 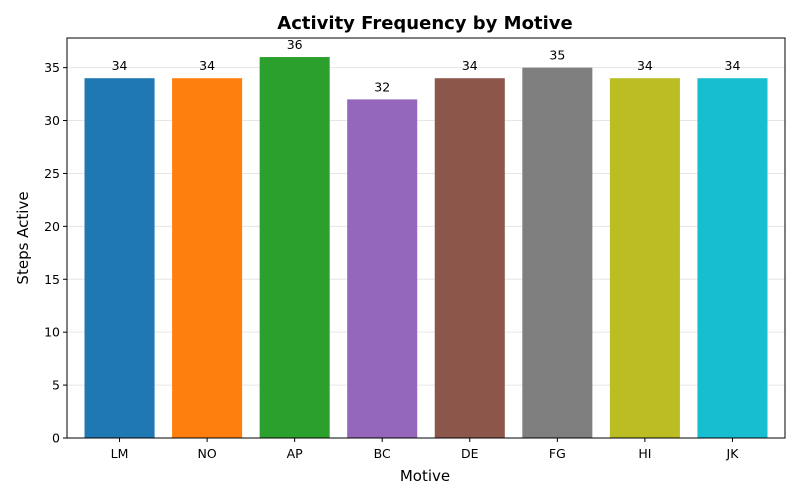 What do you see at coordinates (206, 453) in the screenshot?
I see `x-tick-label: NO` at bounding box center [206, 453].